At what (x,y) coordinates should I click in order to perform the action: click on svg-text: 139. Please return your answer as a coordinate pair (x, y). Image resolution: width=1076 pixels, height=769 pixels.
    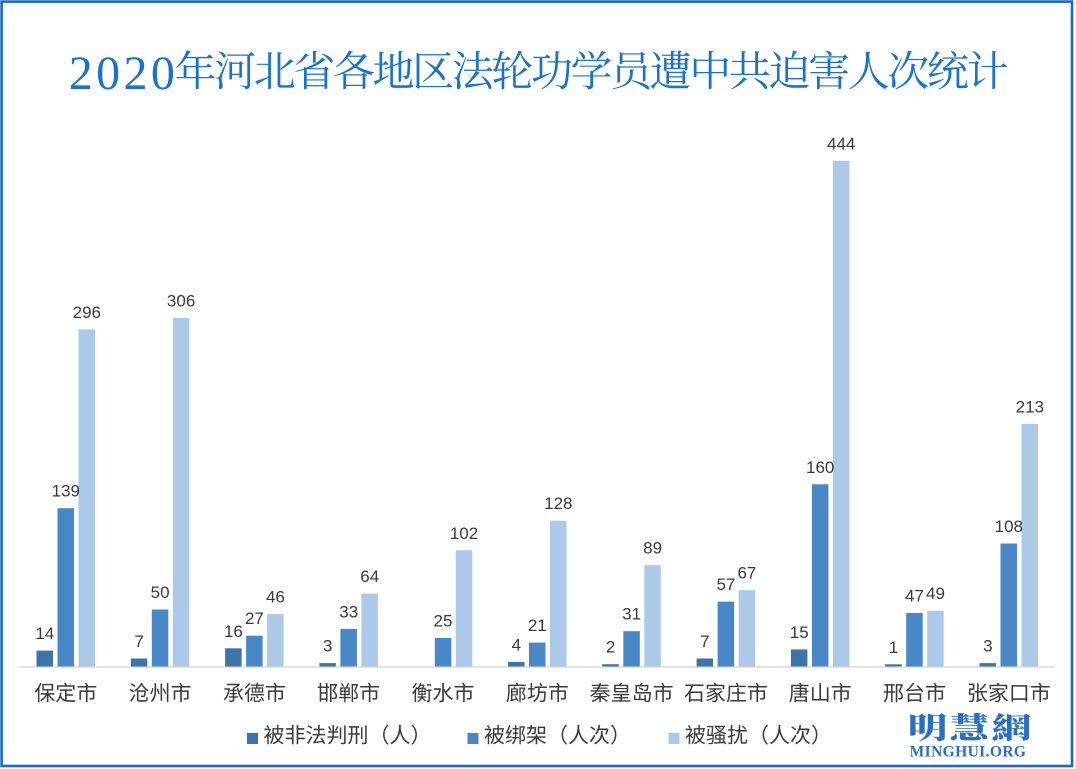
    Looking at the image, I should click on (66, 491).